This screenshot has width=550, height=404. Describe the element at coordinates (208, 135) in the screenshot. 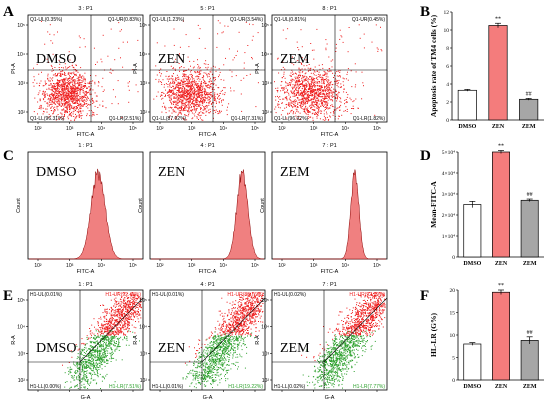

I see `x-axis-label: FITC-A` at that location.